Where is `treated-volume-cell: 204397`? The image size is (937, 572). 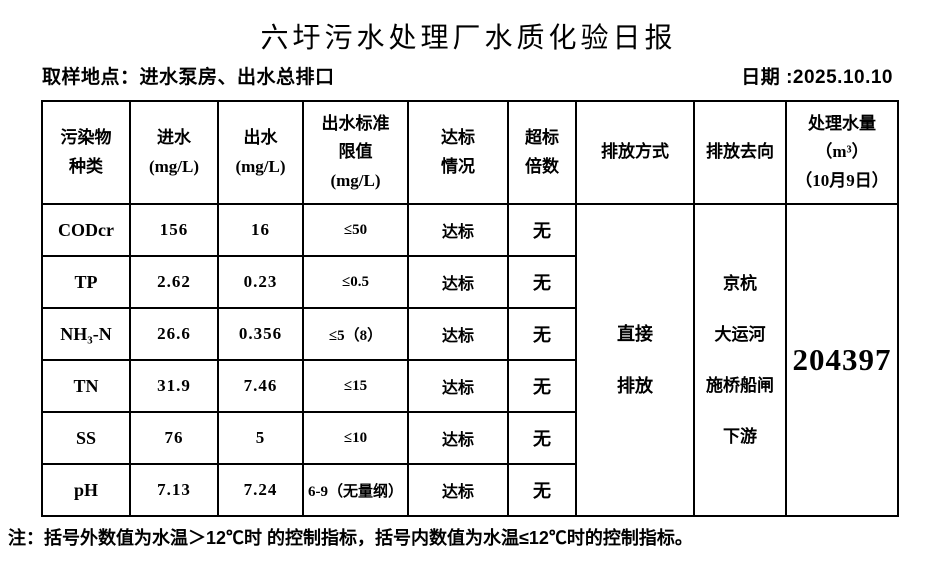 treated-volume-cell: 204397 is located at coordinates (842, 360).